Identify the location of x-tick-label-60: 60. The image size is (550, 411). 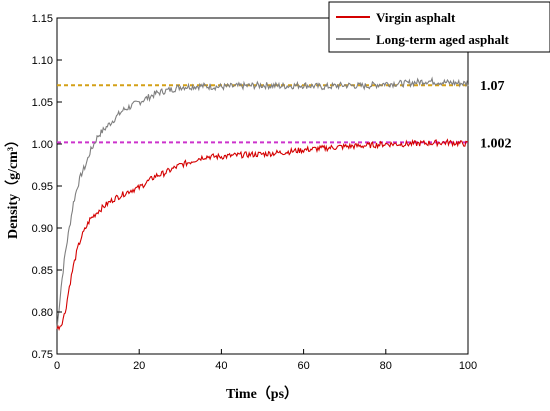
(303, 366).